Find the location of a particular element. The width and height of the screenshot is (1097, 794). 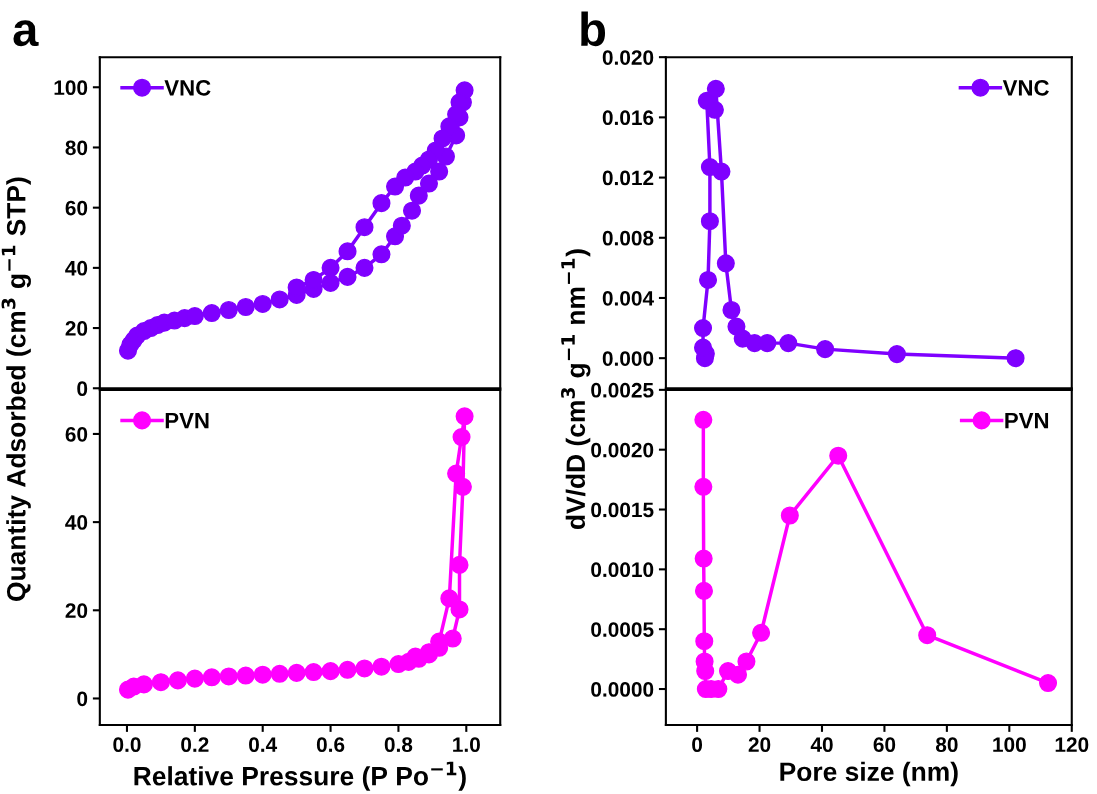

y-tick-label: 0.0025 is located at coordinates (622, 390).